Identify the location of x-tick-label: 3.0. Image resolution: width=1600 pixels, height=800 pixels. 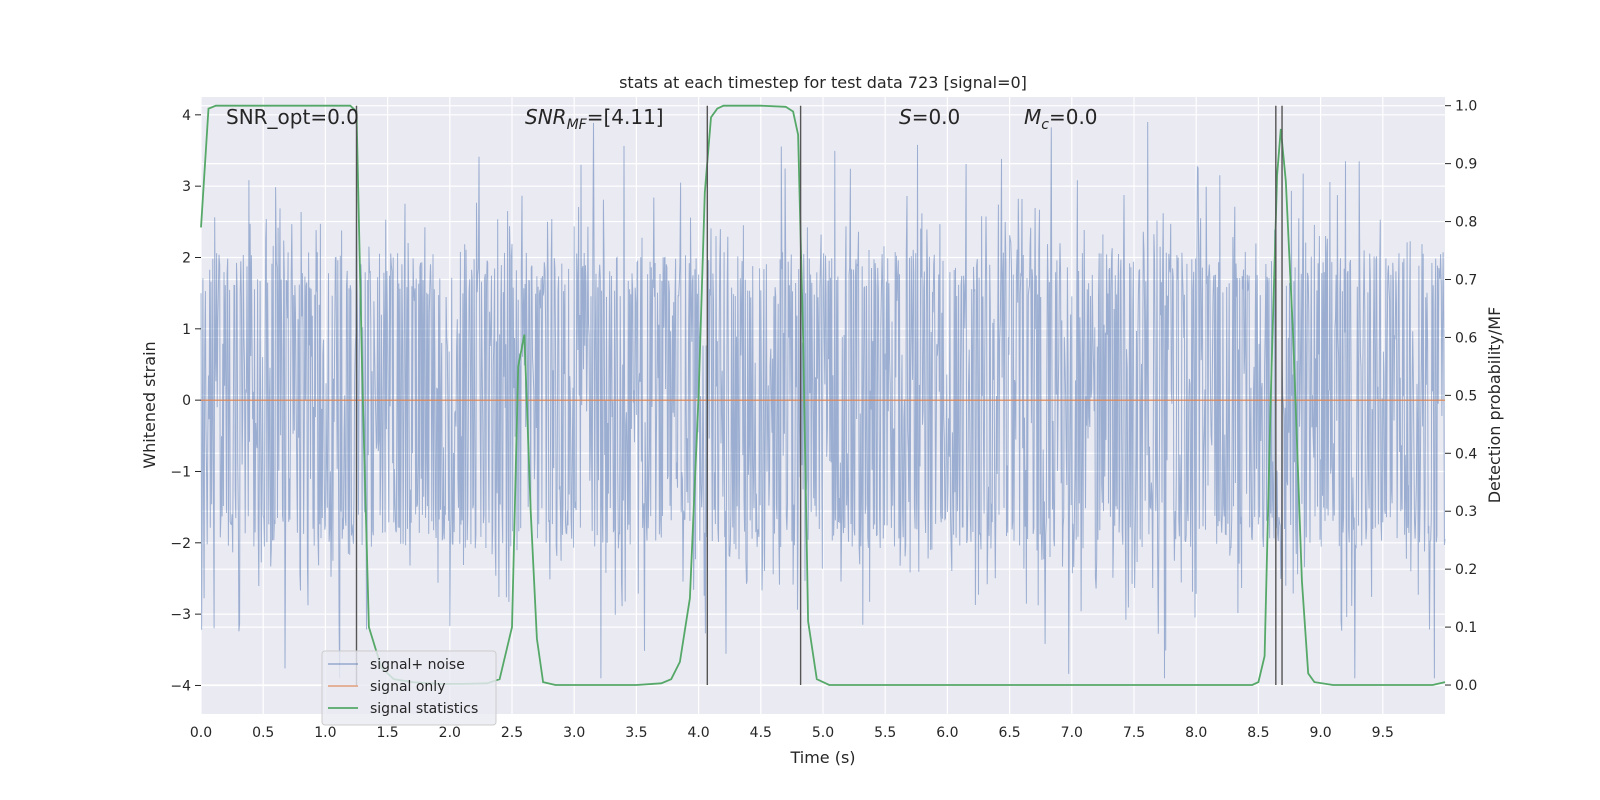
(574, 733).